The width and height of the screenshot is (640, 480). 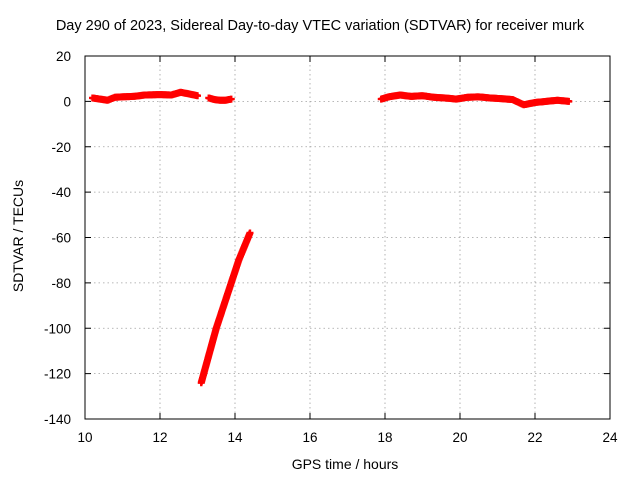 I want to click on x-tick-label: 22, so click(x=534, y=437).